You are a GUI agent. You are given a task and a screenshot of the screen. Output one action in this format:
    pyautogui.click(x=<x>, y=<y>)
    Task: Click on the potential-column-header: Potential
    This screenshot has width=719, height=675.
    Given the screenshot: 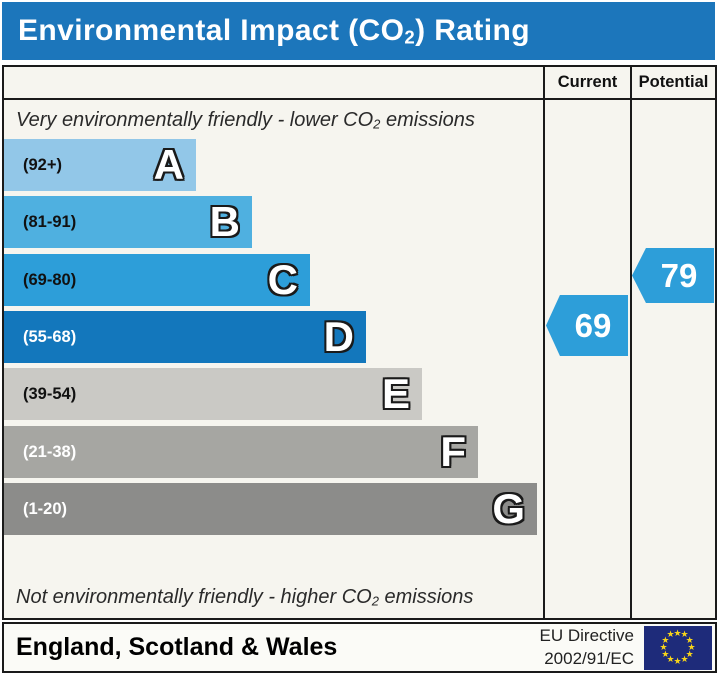 What is the action you would take?
    pyautogui.click(x=673, y=82)
    